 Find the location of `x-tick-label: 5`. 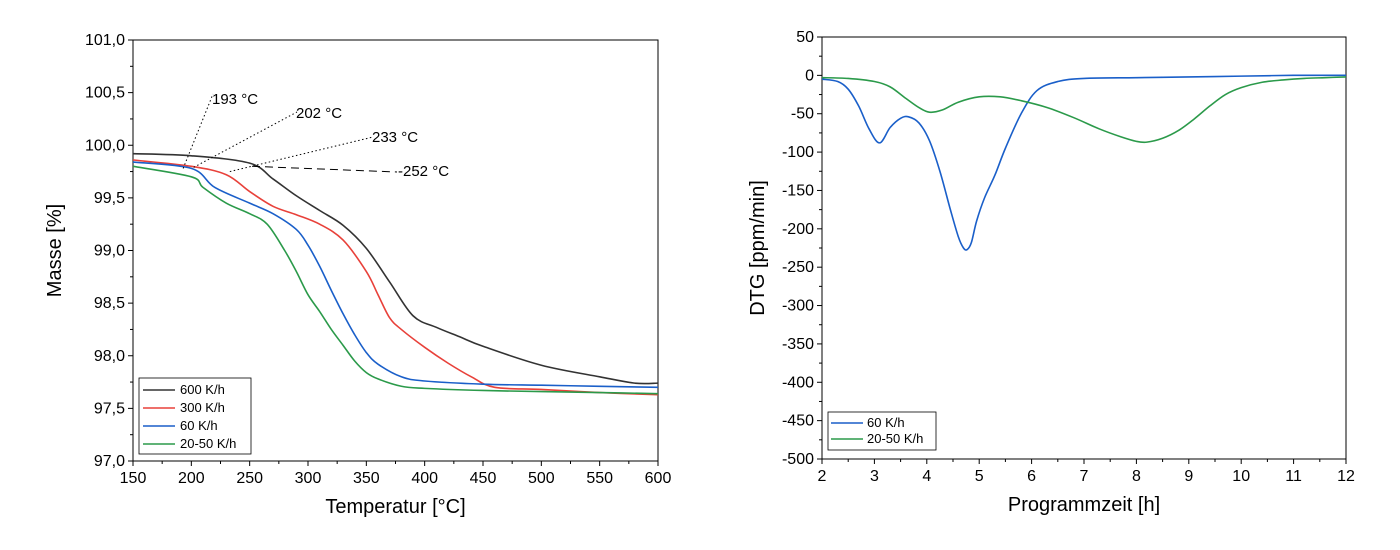

x-tick-label: 5 is located at coordinates (979, 476).